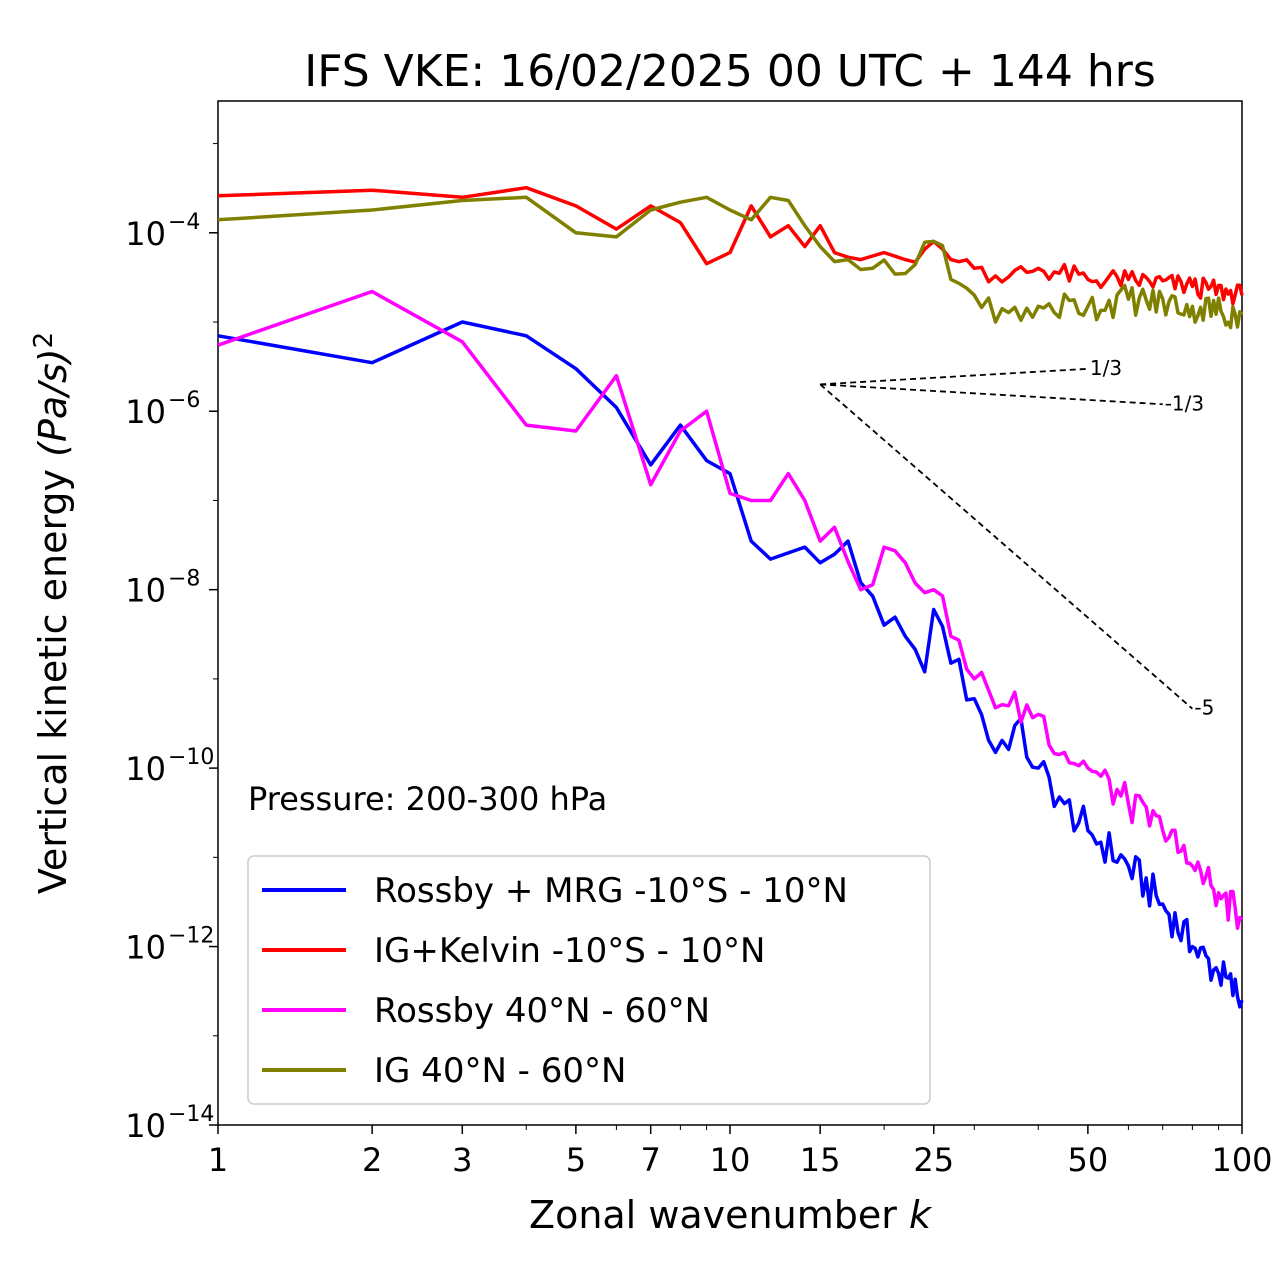  Describe the element at coordinates (730, 71) in the screenshot. I see `chart-title: IFS VKE: 16/02/2025 00 UTC + 144 hrs` at that location.